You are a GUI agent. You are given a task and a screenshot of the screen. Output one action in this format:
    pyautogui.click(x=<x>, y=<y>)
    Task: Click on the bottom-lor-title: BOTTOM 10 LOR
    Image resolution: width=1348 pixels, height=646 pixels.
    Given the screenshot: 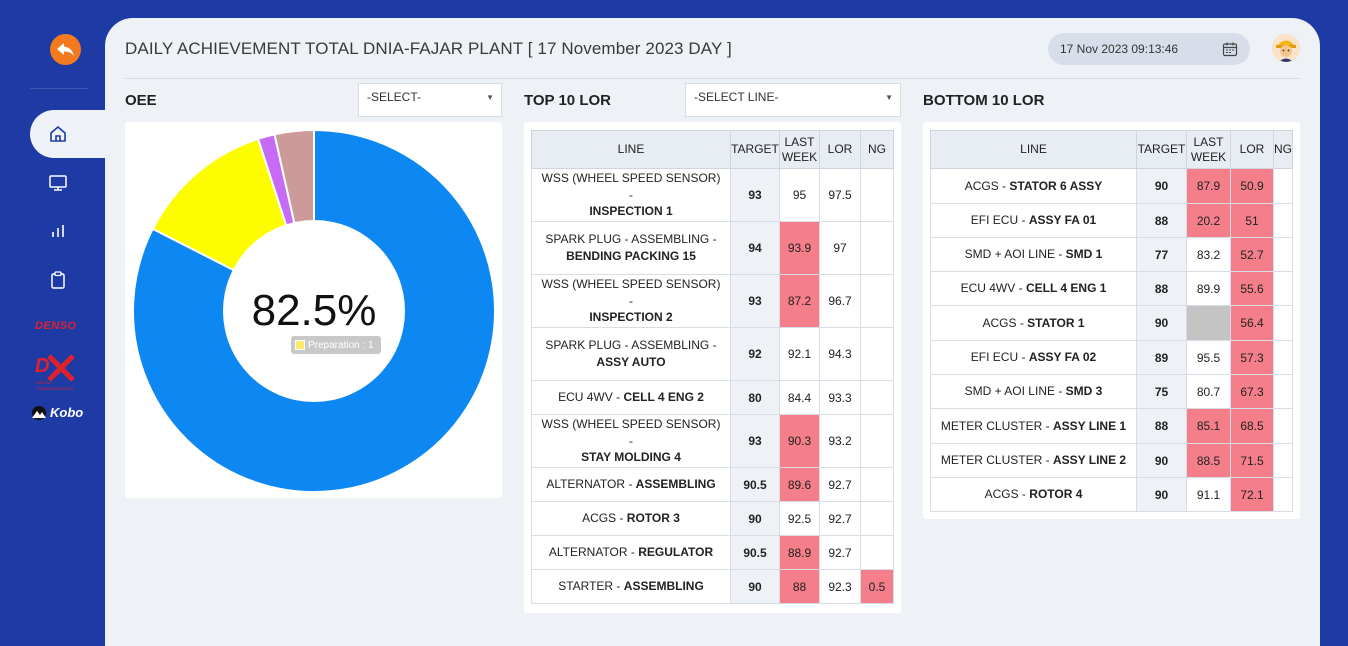 What is the action you would take?
    pyautogui.click(x=984, y=100)
    